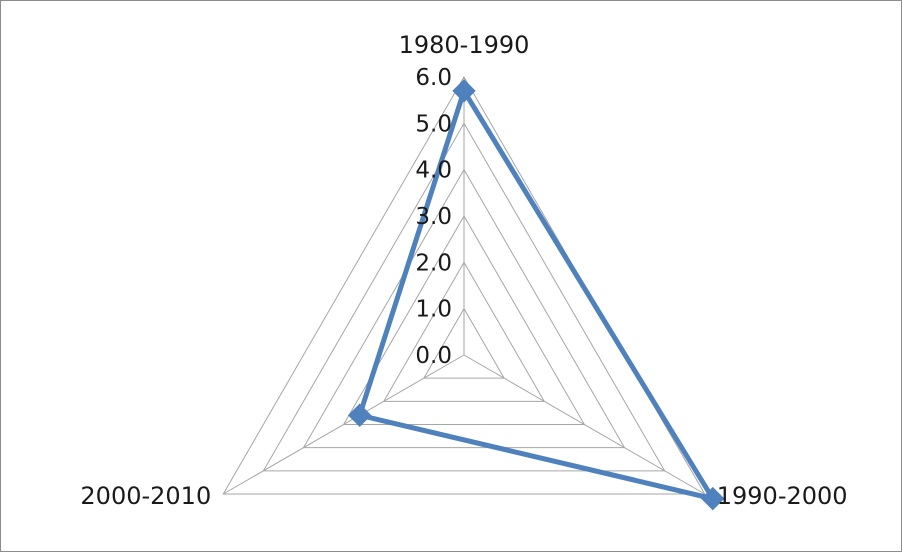  Describe the element at coordinates (433, 263) in the screenshot. I see `tick-label: 2.0` at that location.